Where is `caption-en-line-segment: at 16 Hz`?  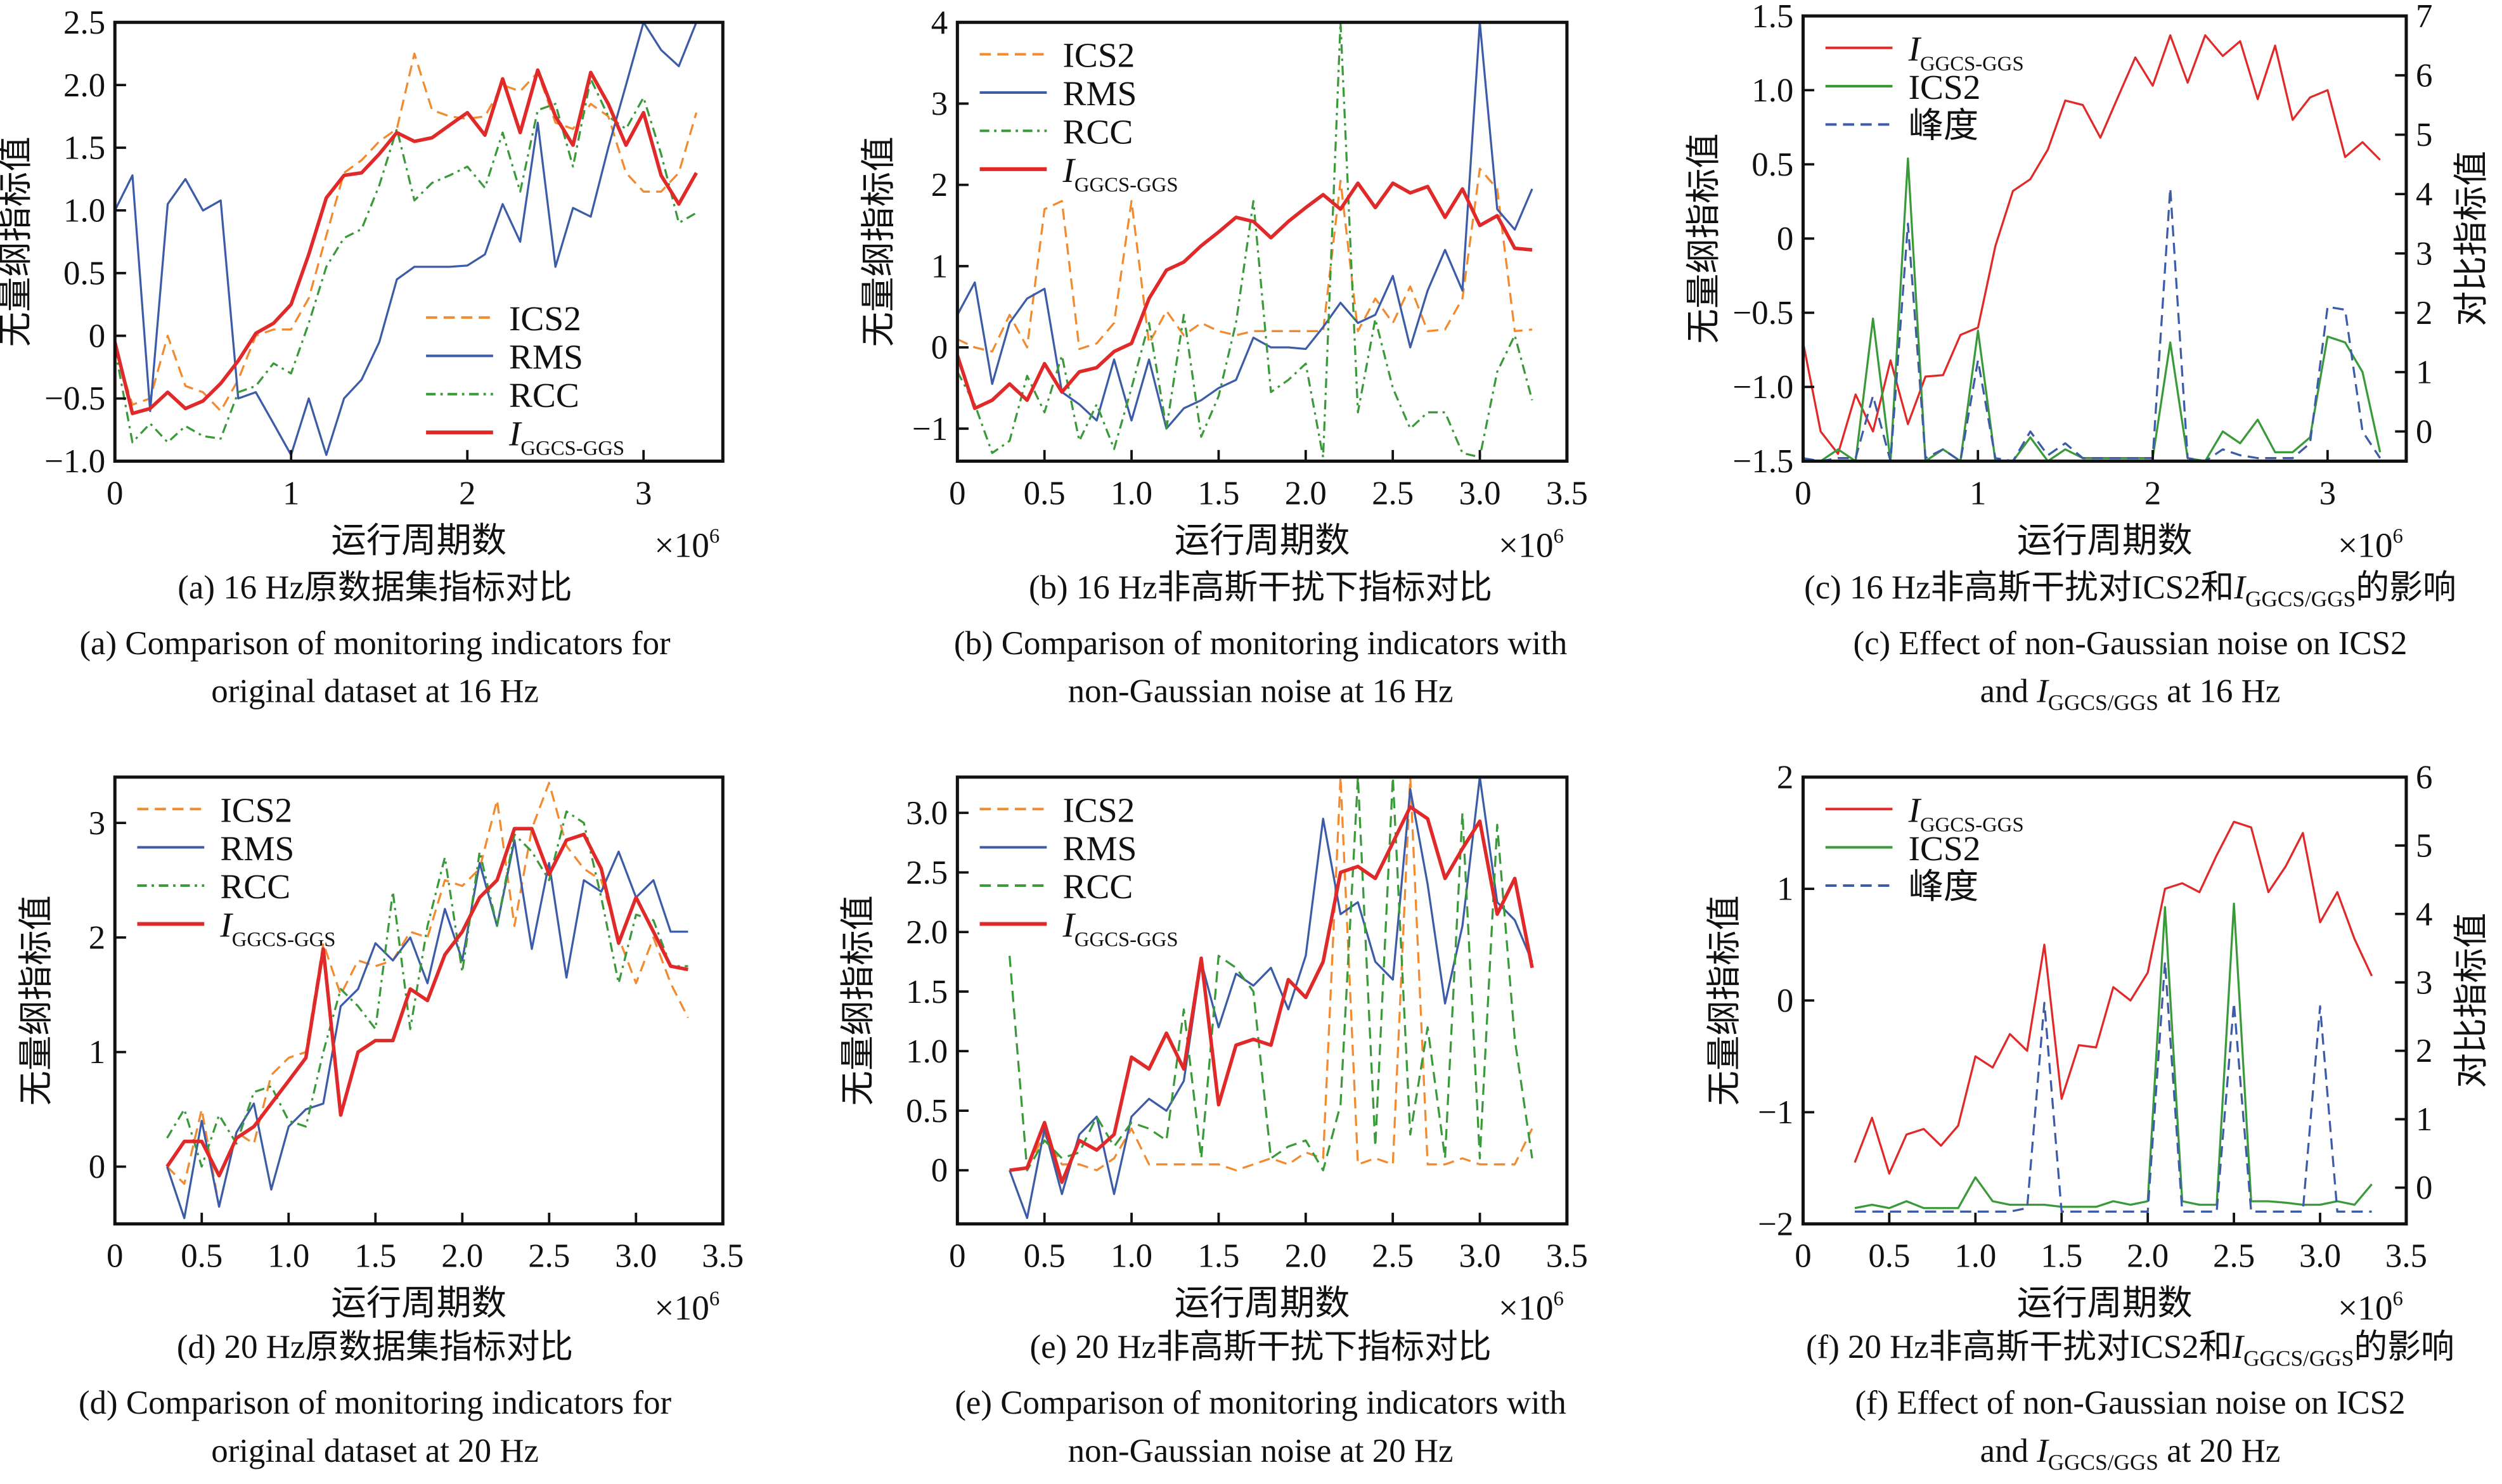 caption-en-line-segment: at 16 Hz is located at coordinates (2219, 692).